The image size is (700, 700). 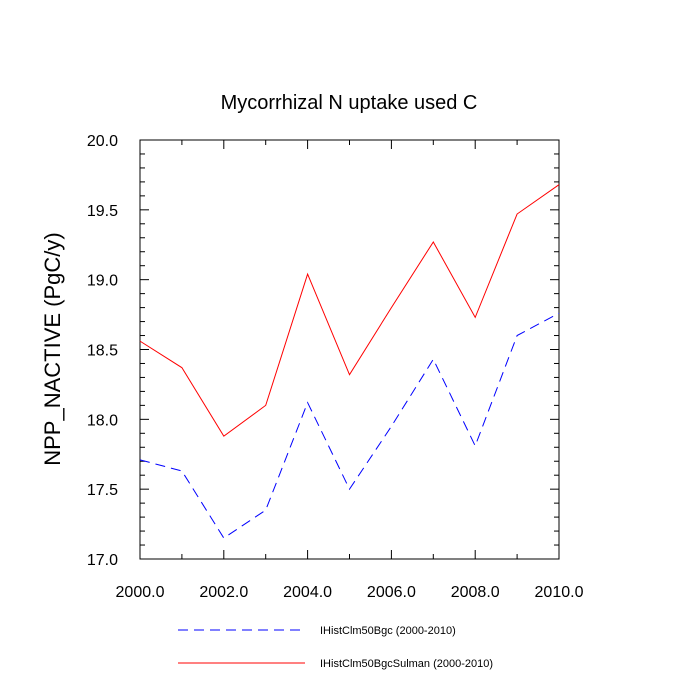 What do you see at coordinates (102, 351) in the screenshot?
I see `y-tick-label: 18.5` at bounding box center [102, 351].